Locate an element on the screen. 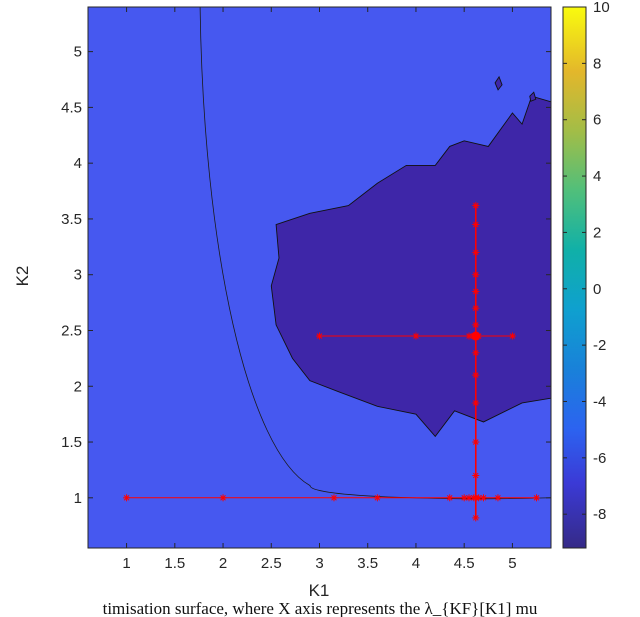  optimum-point is located at coordinates (476, 336).